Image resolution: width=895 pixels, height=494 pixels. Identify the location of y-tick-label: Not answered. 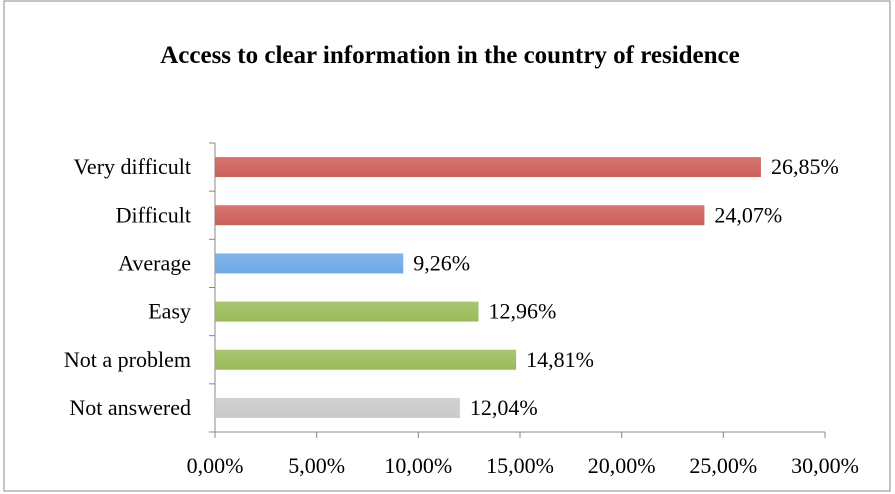
(130, 407).